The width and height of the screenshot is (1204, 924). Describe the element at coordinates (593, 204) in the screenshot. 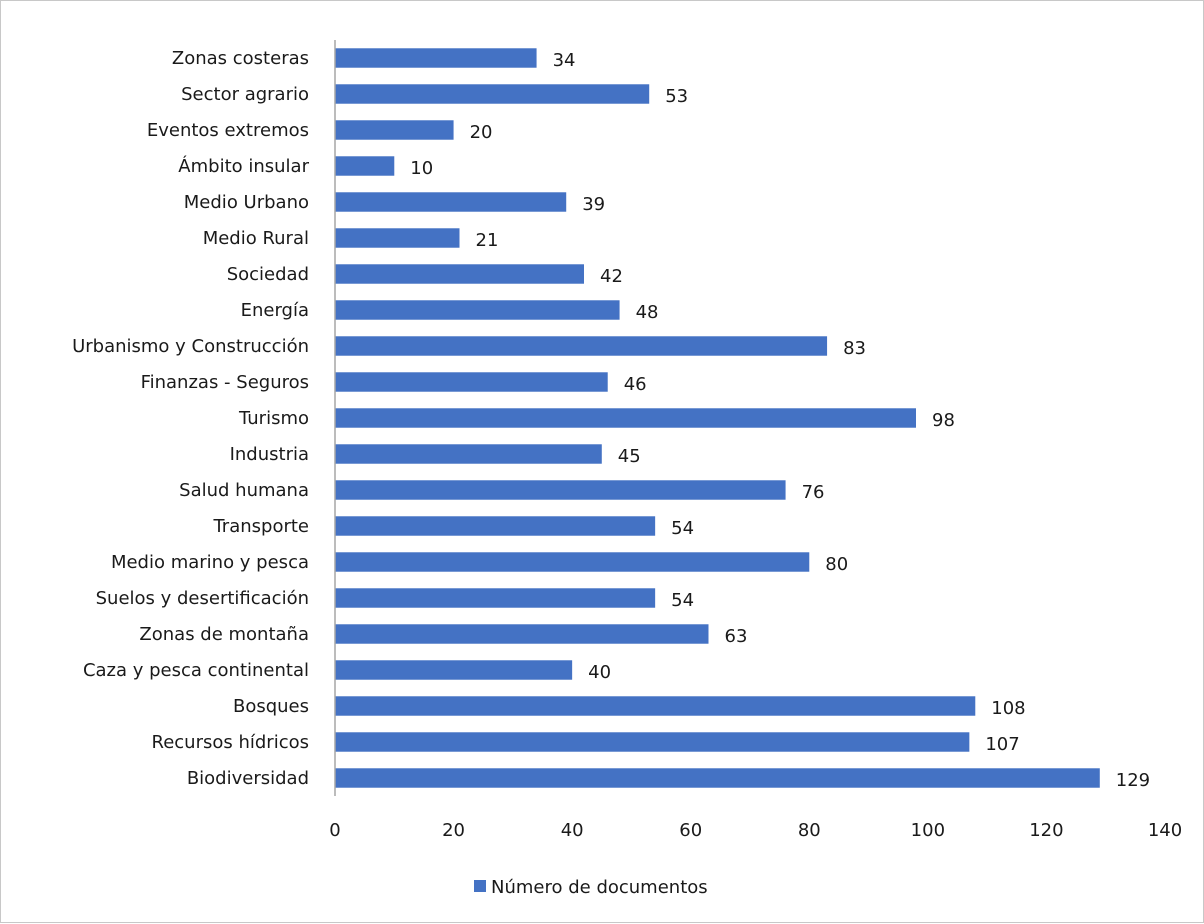

I see `data-label: 39` at that location.